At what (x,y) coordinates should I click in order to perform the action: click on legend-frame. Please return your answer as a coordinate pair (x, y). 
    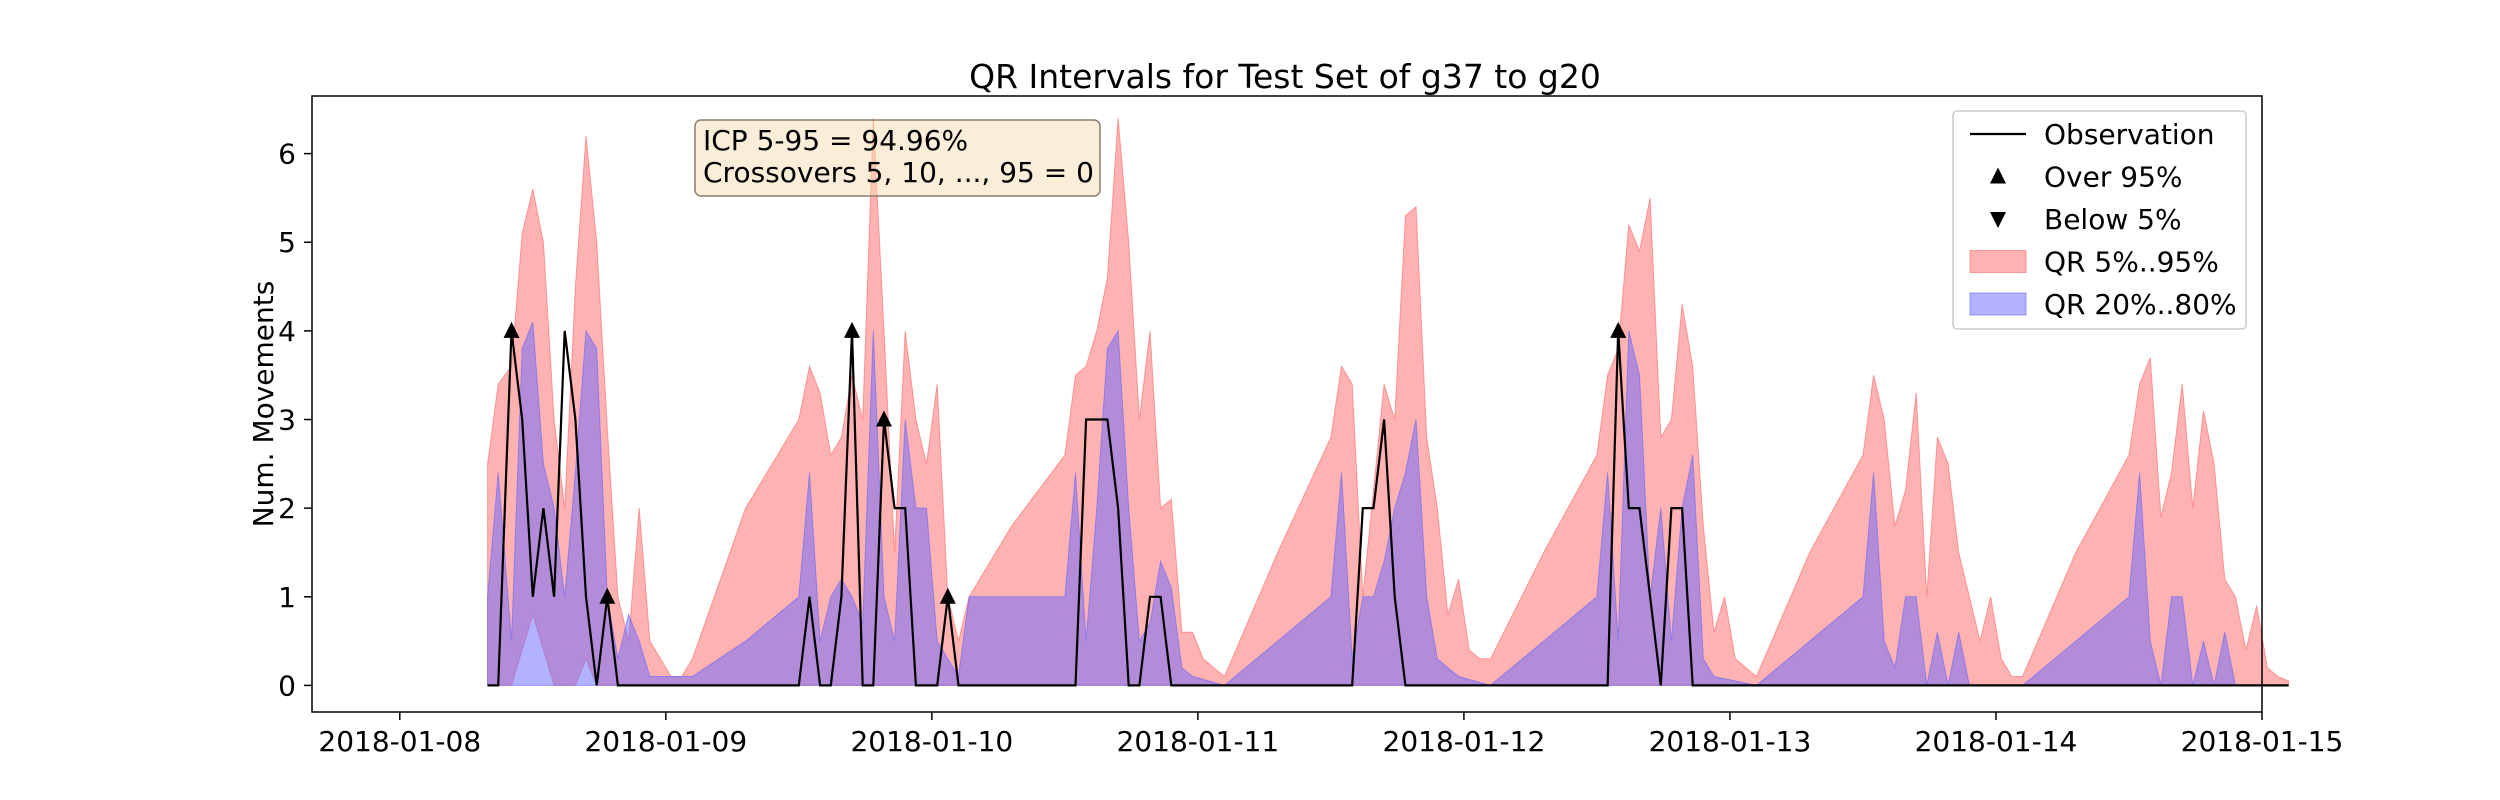
    Looking at the image, I should click on (2099, 220).